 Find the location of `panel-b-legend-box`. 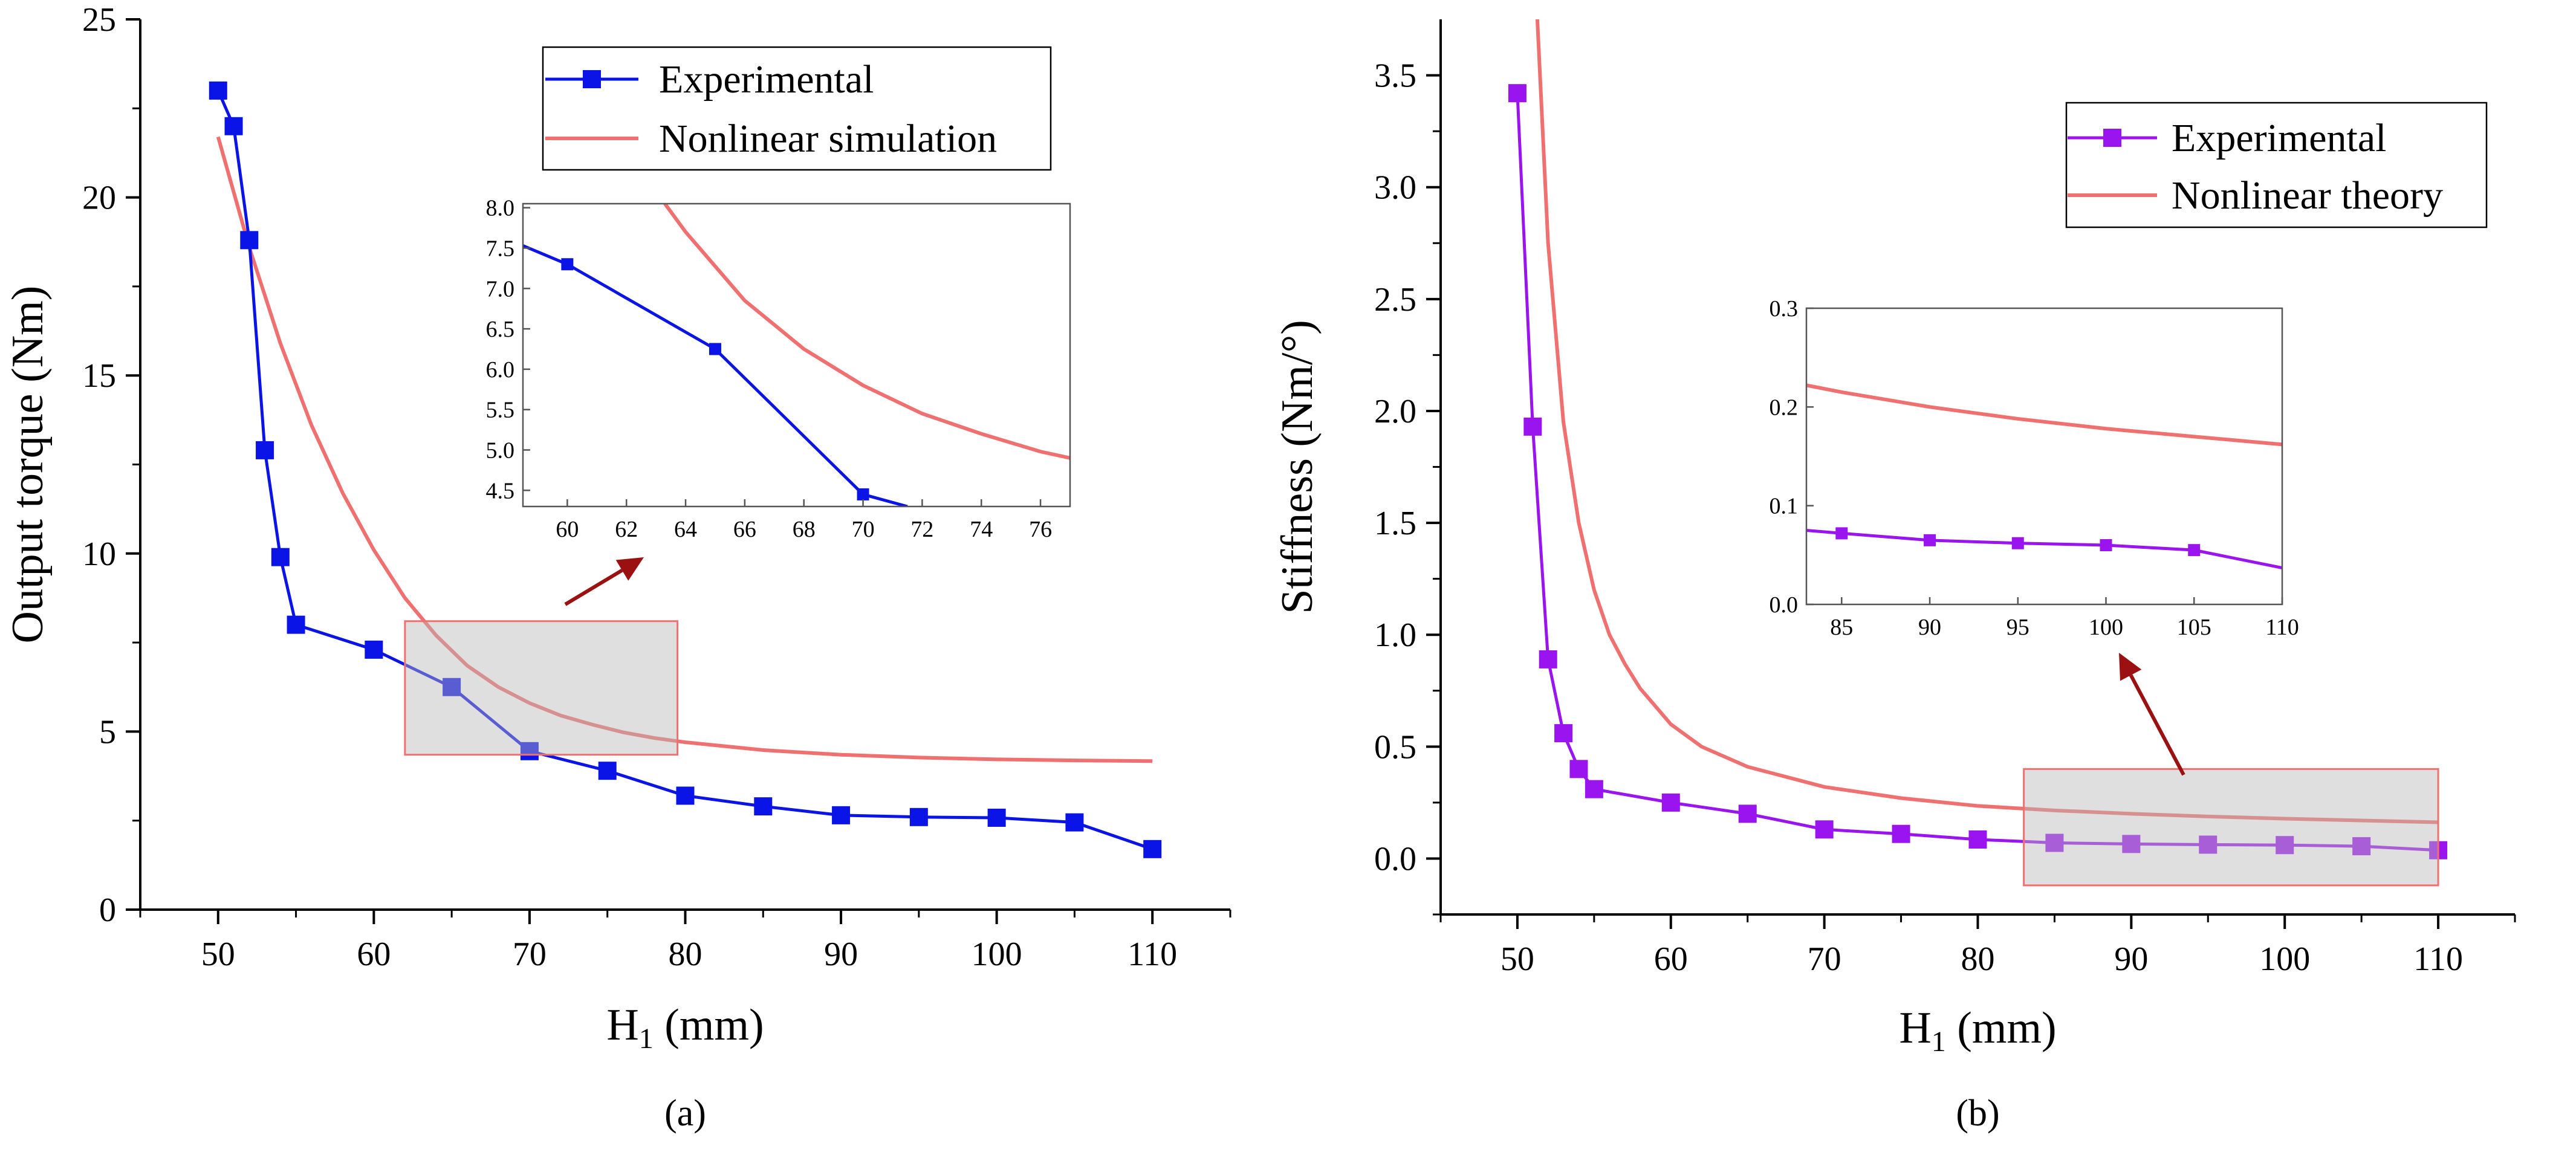

panel-b-legend-box is located at coordinates (2277, 165).